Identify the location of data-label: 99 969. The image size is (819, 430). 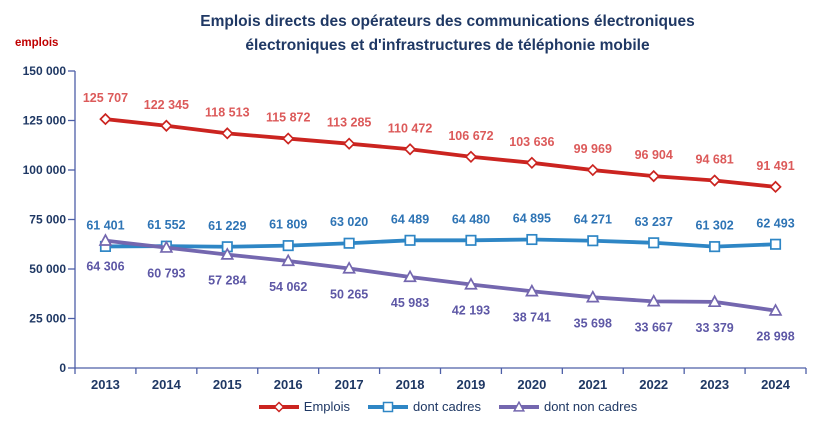
(593, 149).